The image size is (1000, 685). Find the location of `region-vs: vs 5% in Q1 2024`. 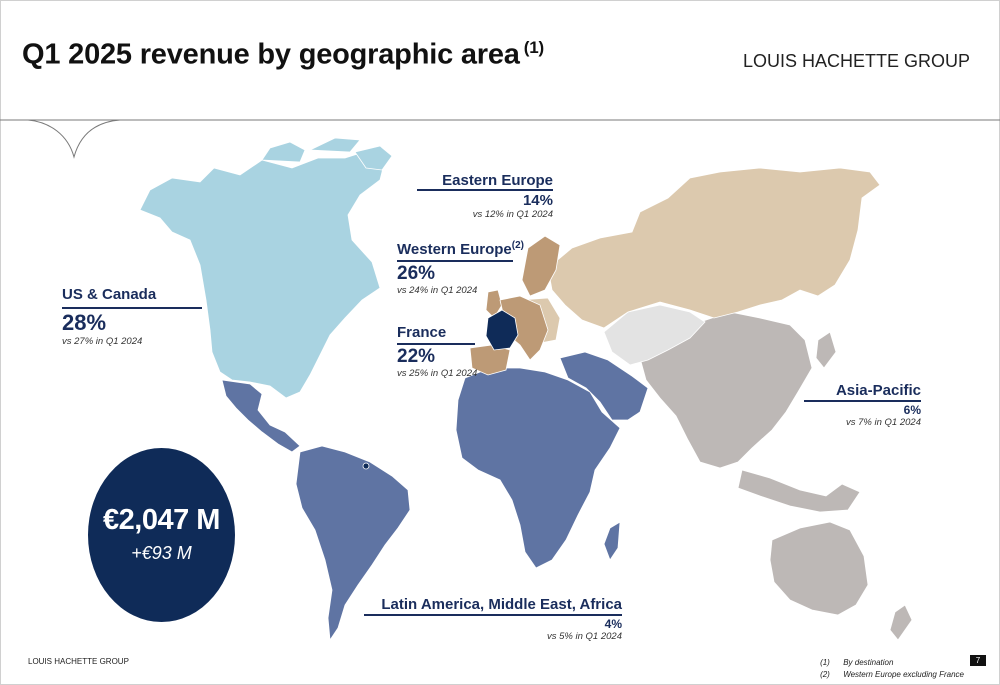

region-vs: vs 5% in Q1 2024 is located at coordinates (584, 636).